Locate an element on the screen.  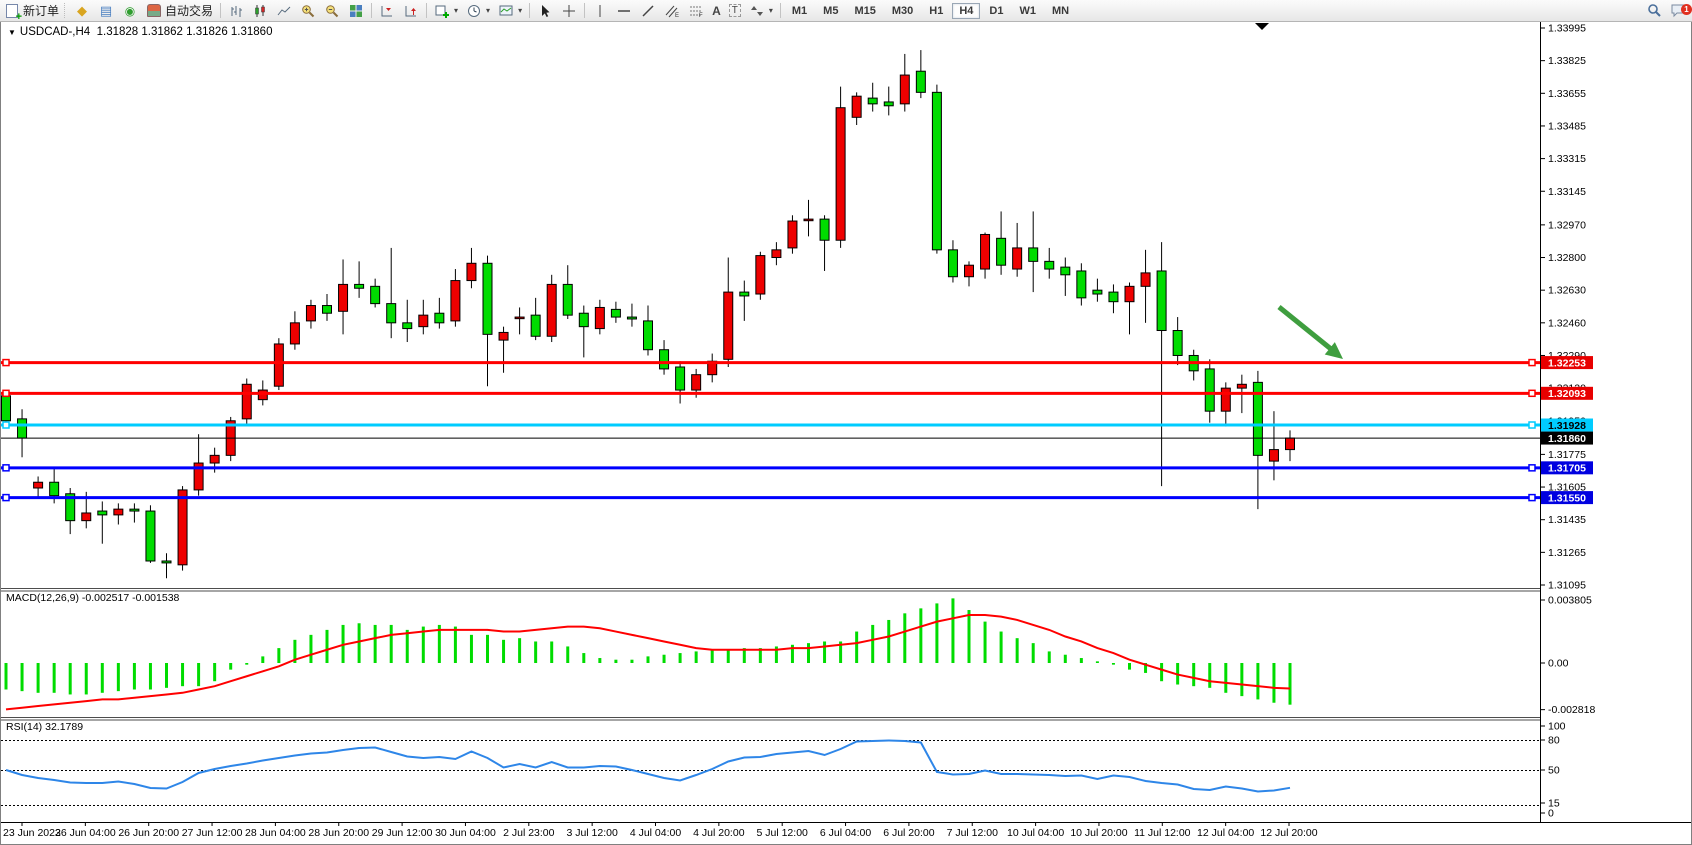
svg-text: 1.33825 is located at coordinates (1567, 61).